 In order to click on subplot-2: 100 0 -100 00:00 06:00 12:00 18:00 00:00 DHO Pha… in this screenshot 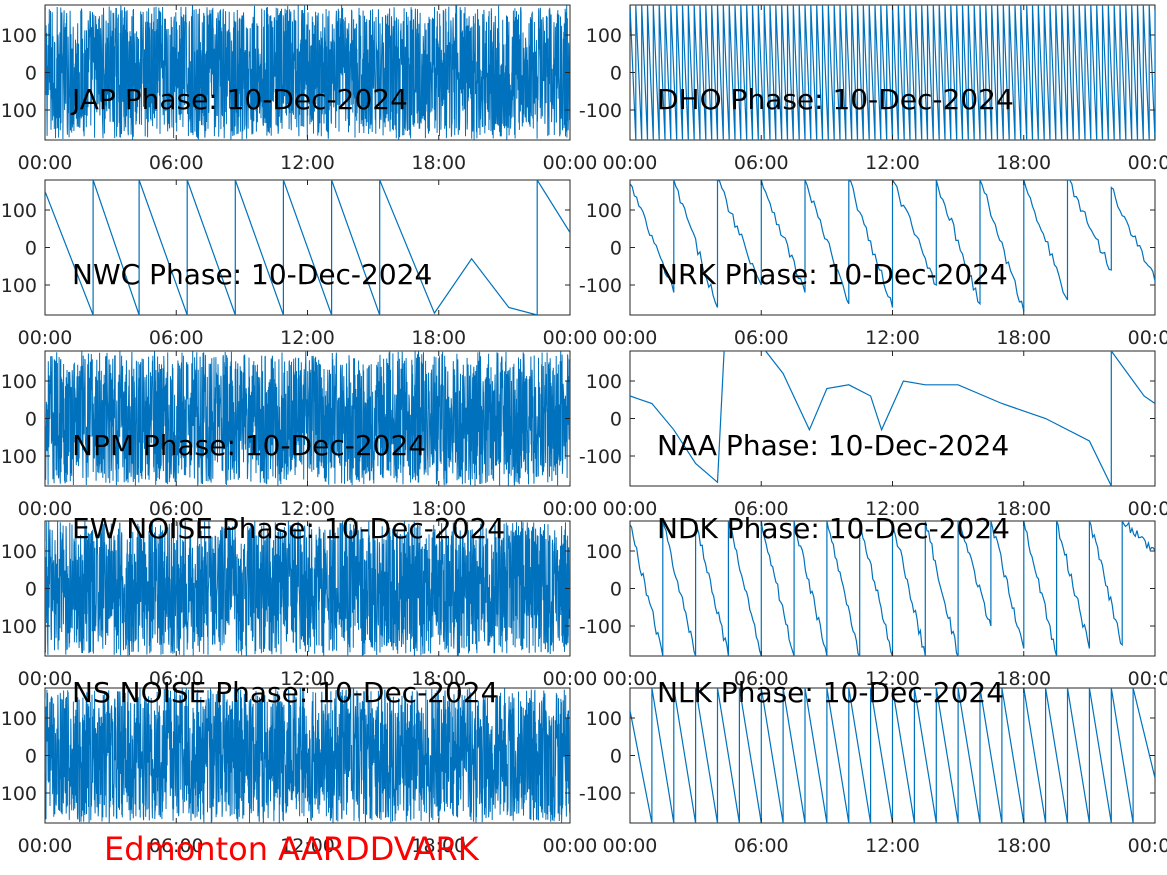, I will do `click(873, 89)`.